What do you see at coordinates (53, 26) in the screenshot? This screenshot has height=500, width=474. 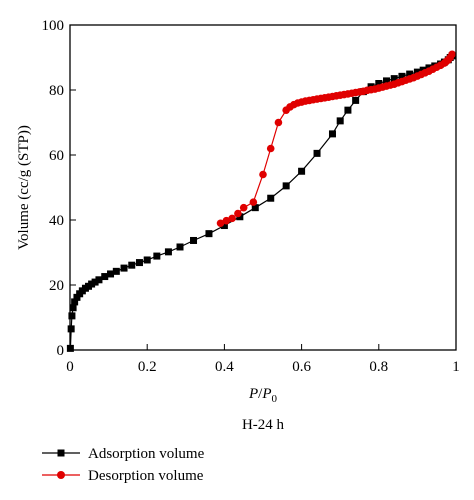 I see `y-tick-label: 100` at bounding box center [53, 26].